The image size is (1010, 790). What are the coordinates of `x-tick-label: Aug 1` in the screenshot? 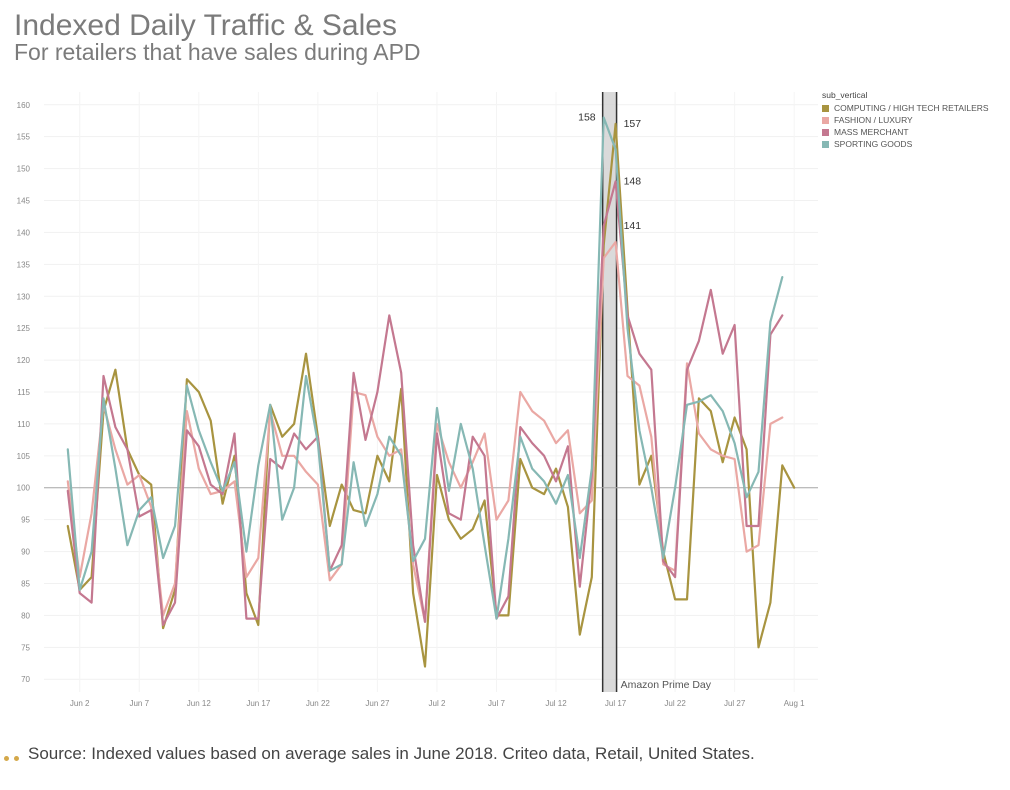 It's located at (794, 703).